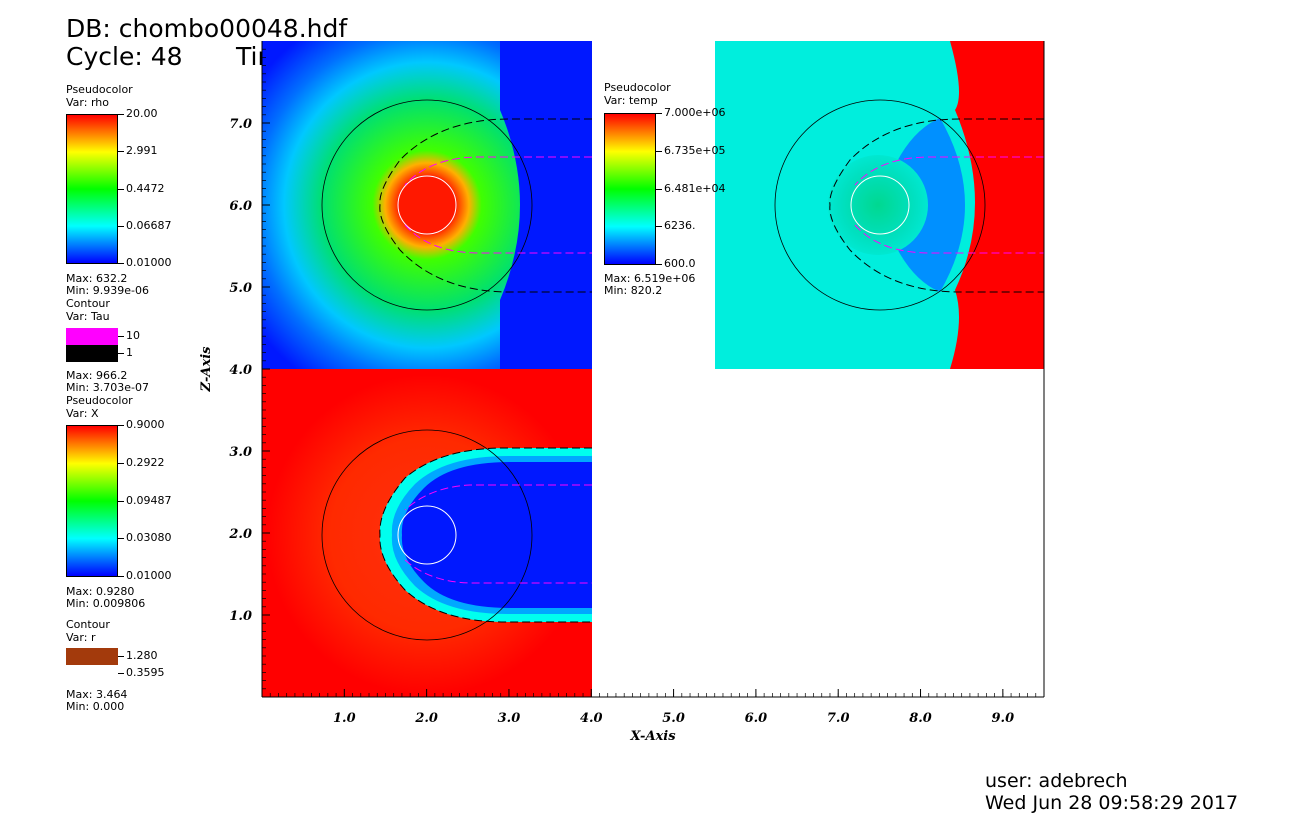  Describe the element at coordinates (129, 352) in the screenshot. I see `tau-level-1: 1` at that location.